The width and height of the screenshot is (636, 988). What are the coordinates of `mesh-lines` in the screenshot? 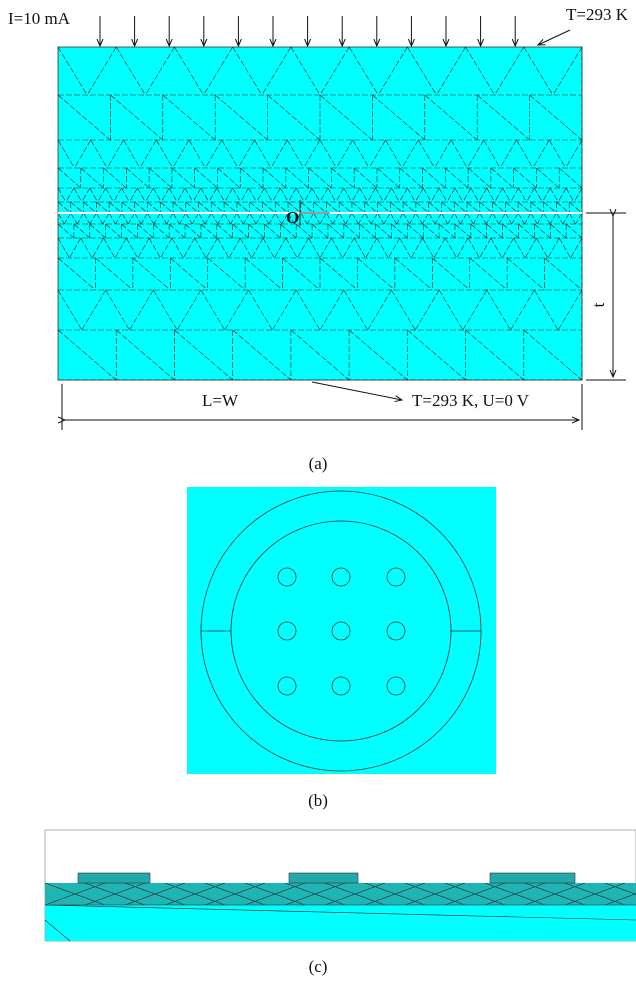 It's located at (340, 912).